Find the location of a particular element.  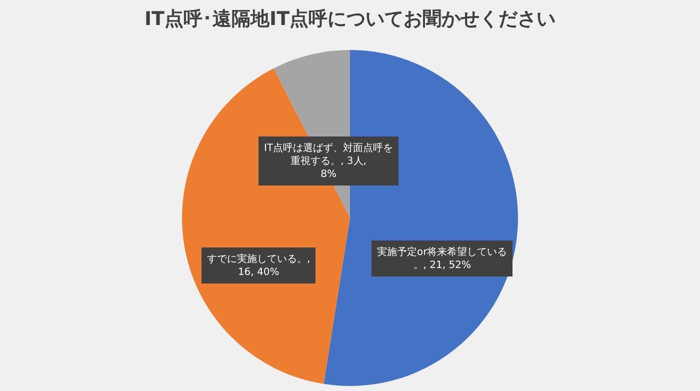

chart-title: IT点呼･遠隔地IT点呼についてお聞かせください is located at coordinates (350, 19).